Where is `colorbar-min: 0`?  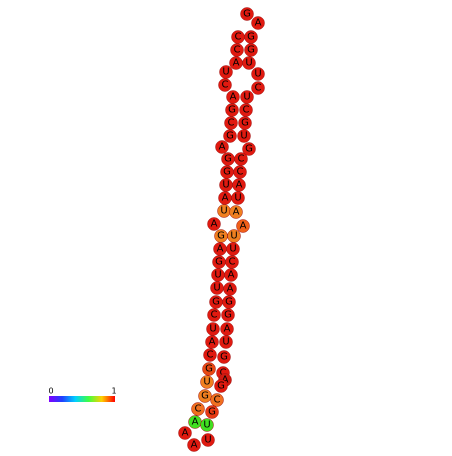
colorbar-min: 0 is located at coordinates (50, 391).